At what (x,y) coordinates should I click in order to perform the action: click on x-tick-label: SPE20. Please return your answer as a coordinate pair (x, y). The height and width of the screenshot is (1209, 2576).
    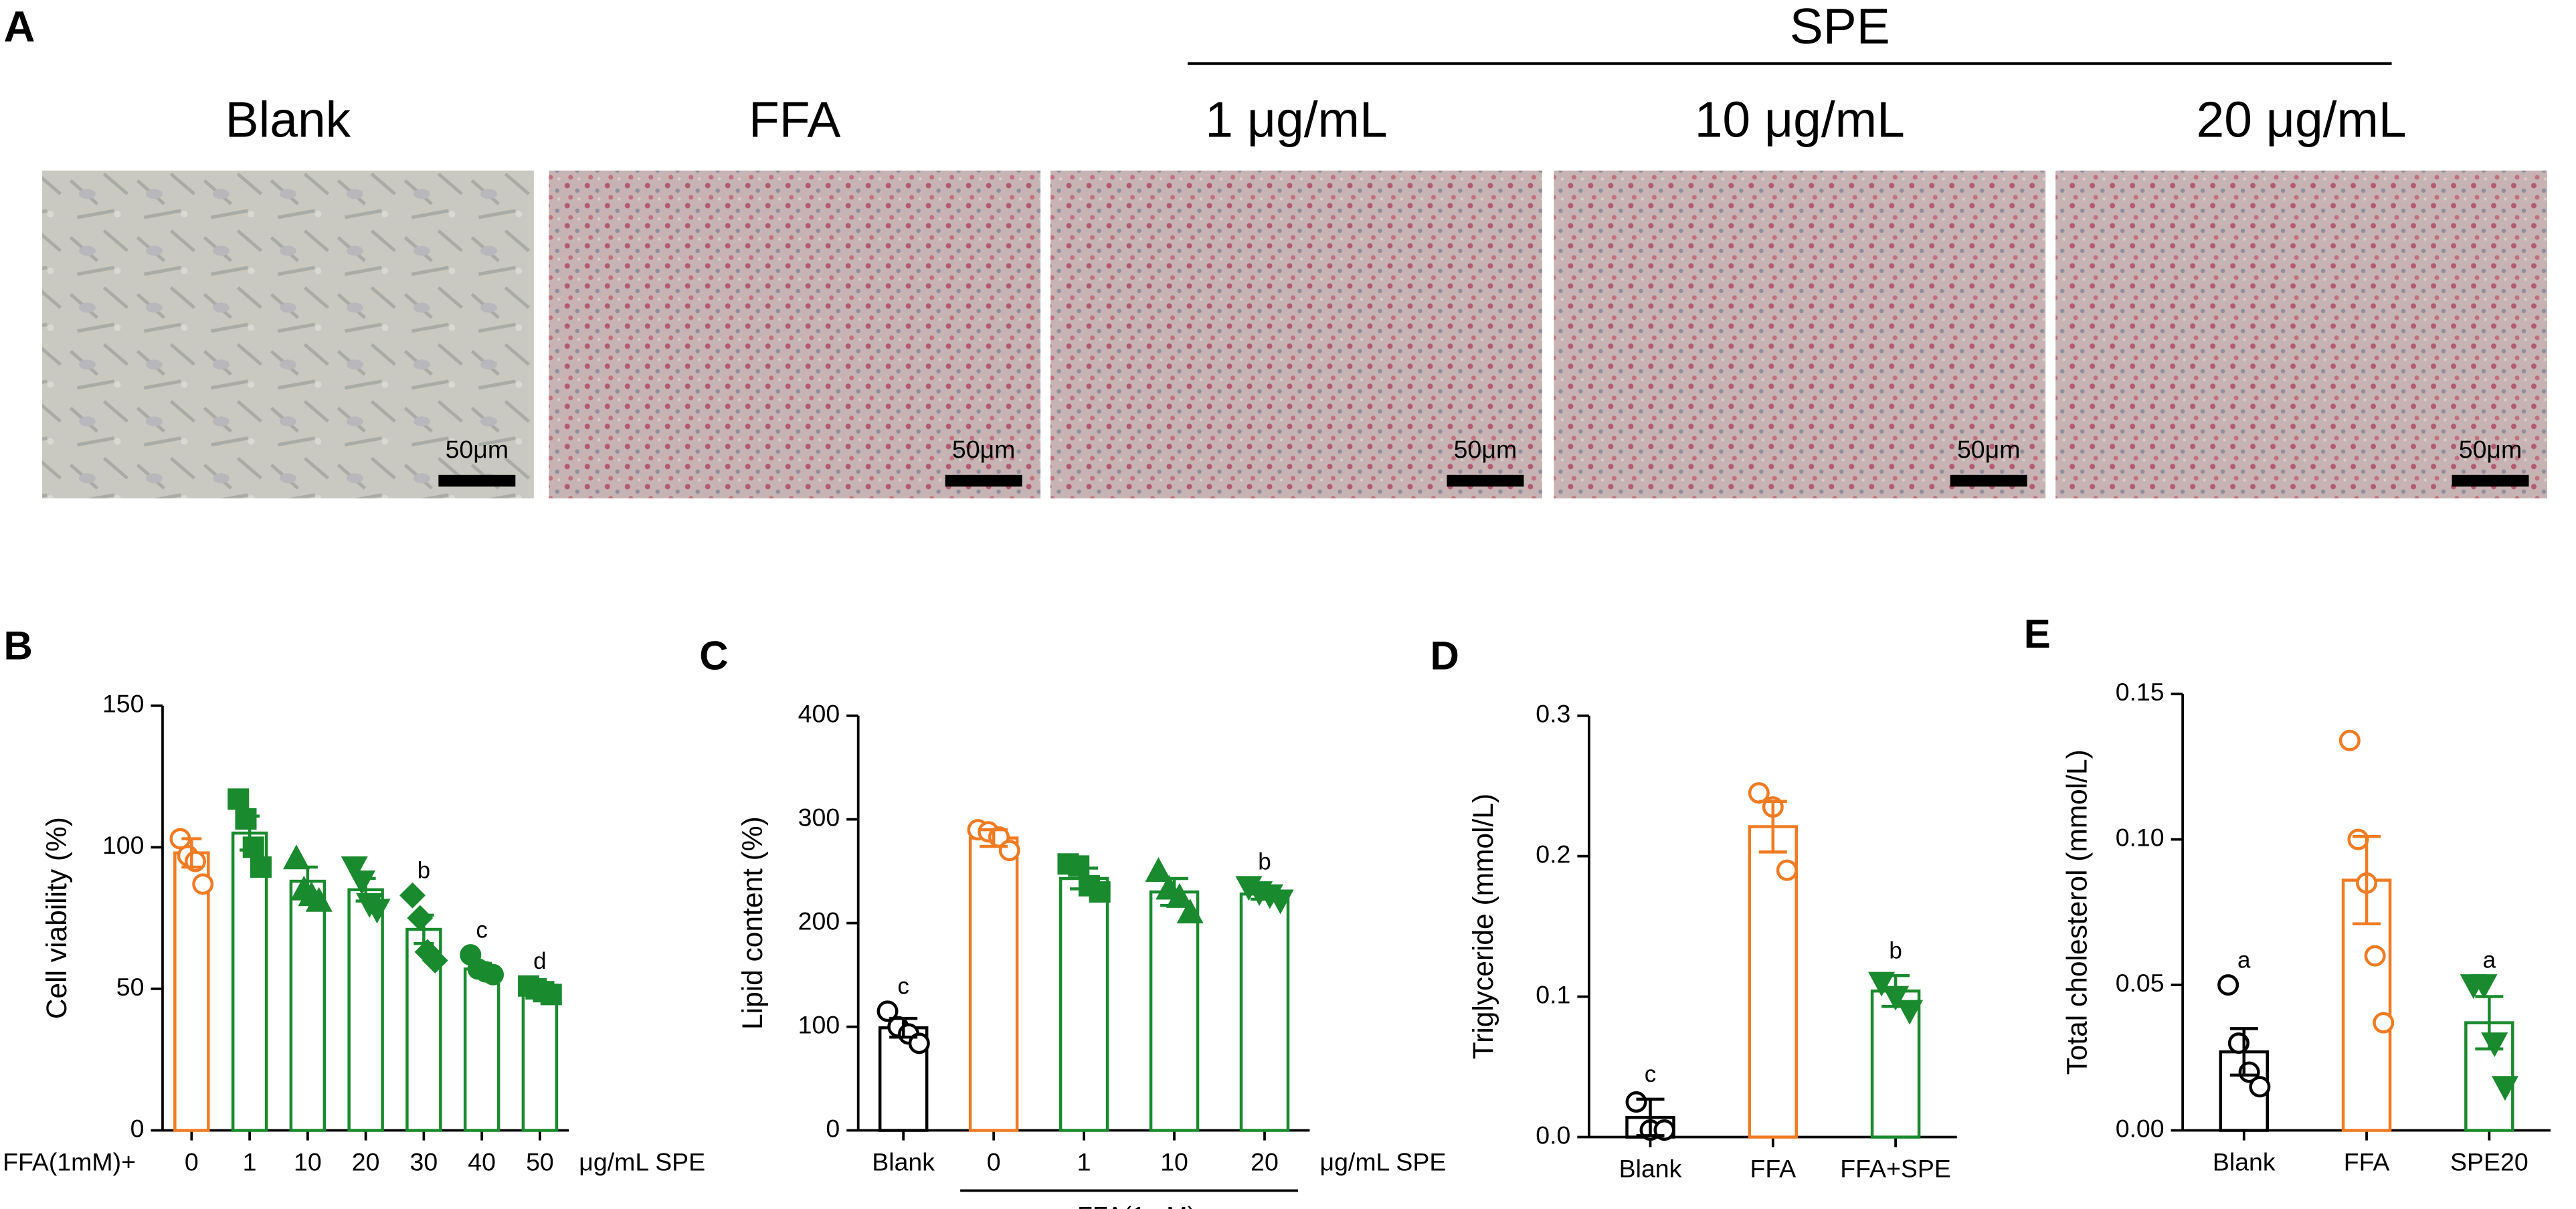
    Looking at the image, I should click on (2489, 1161).